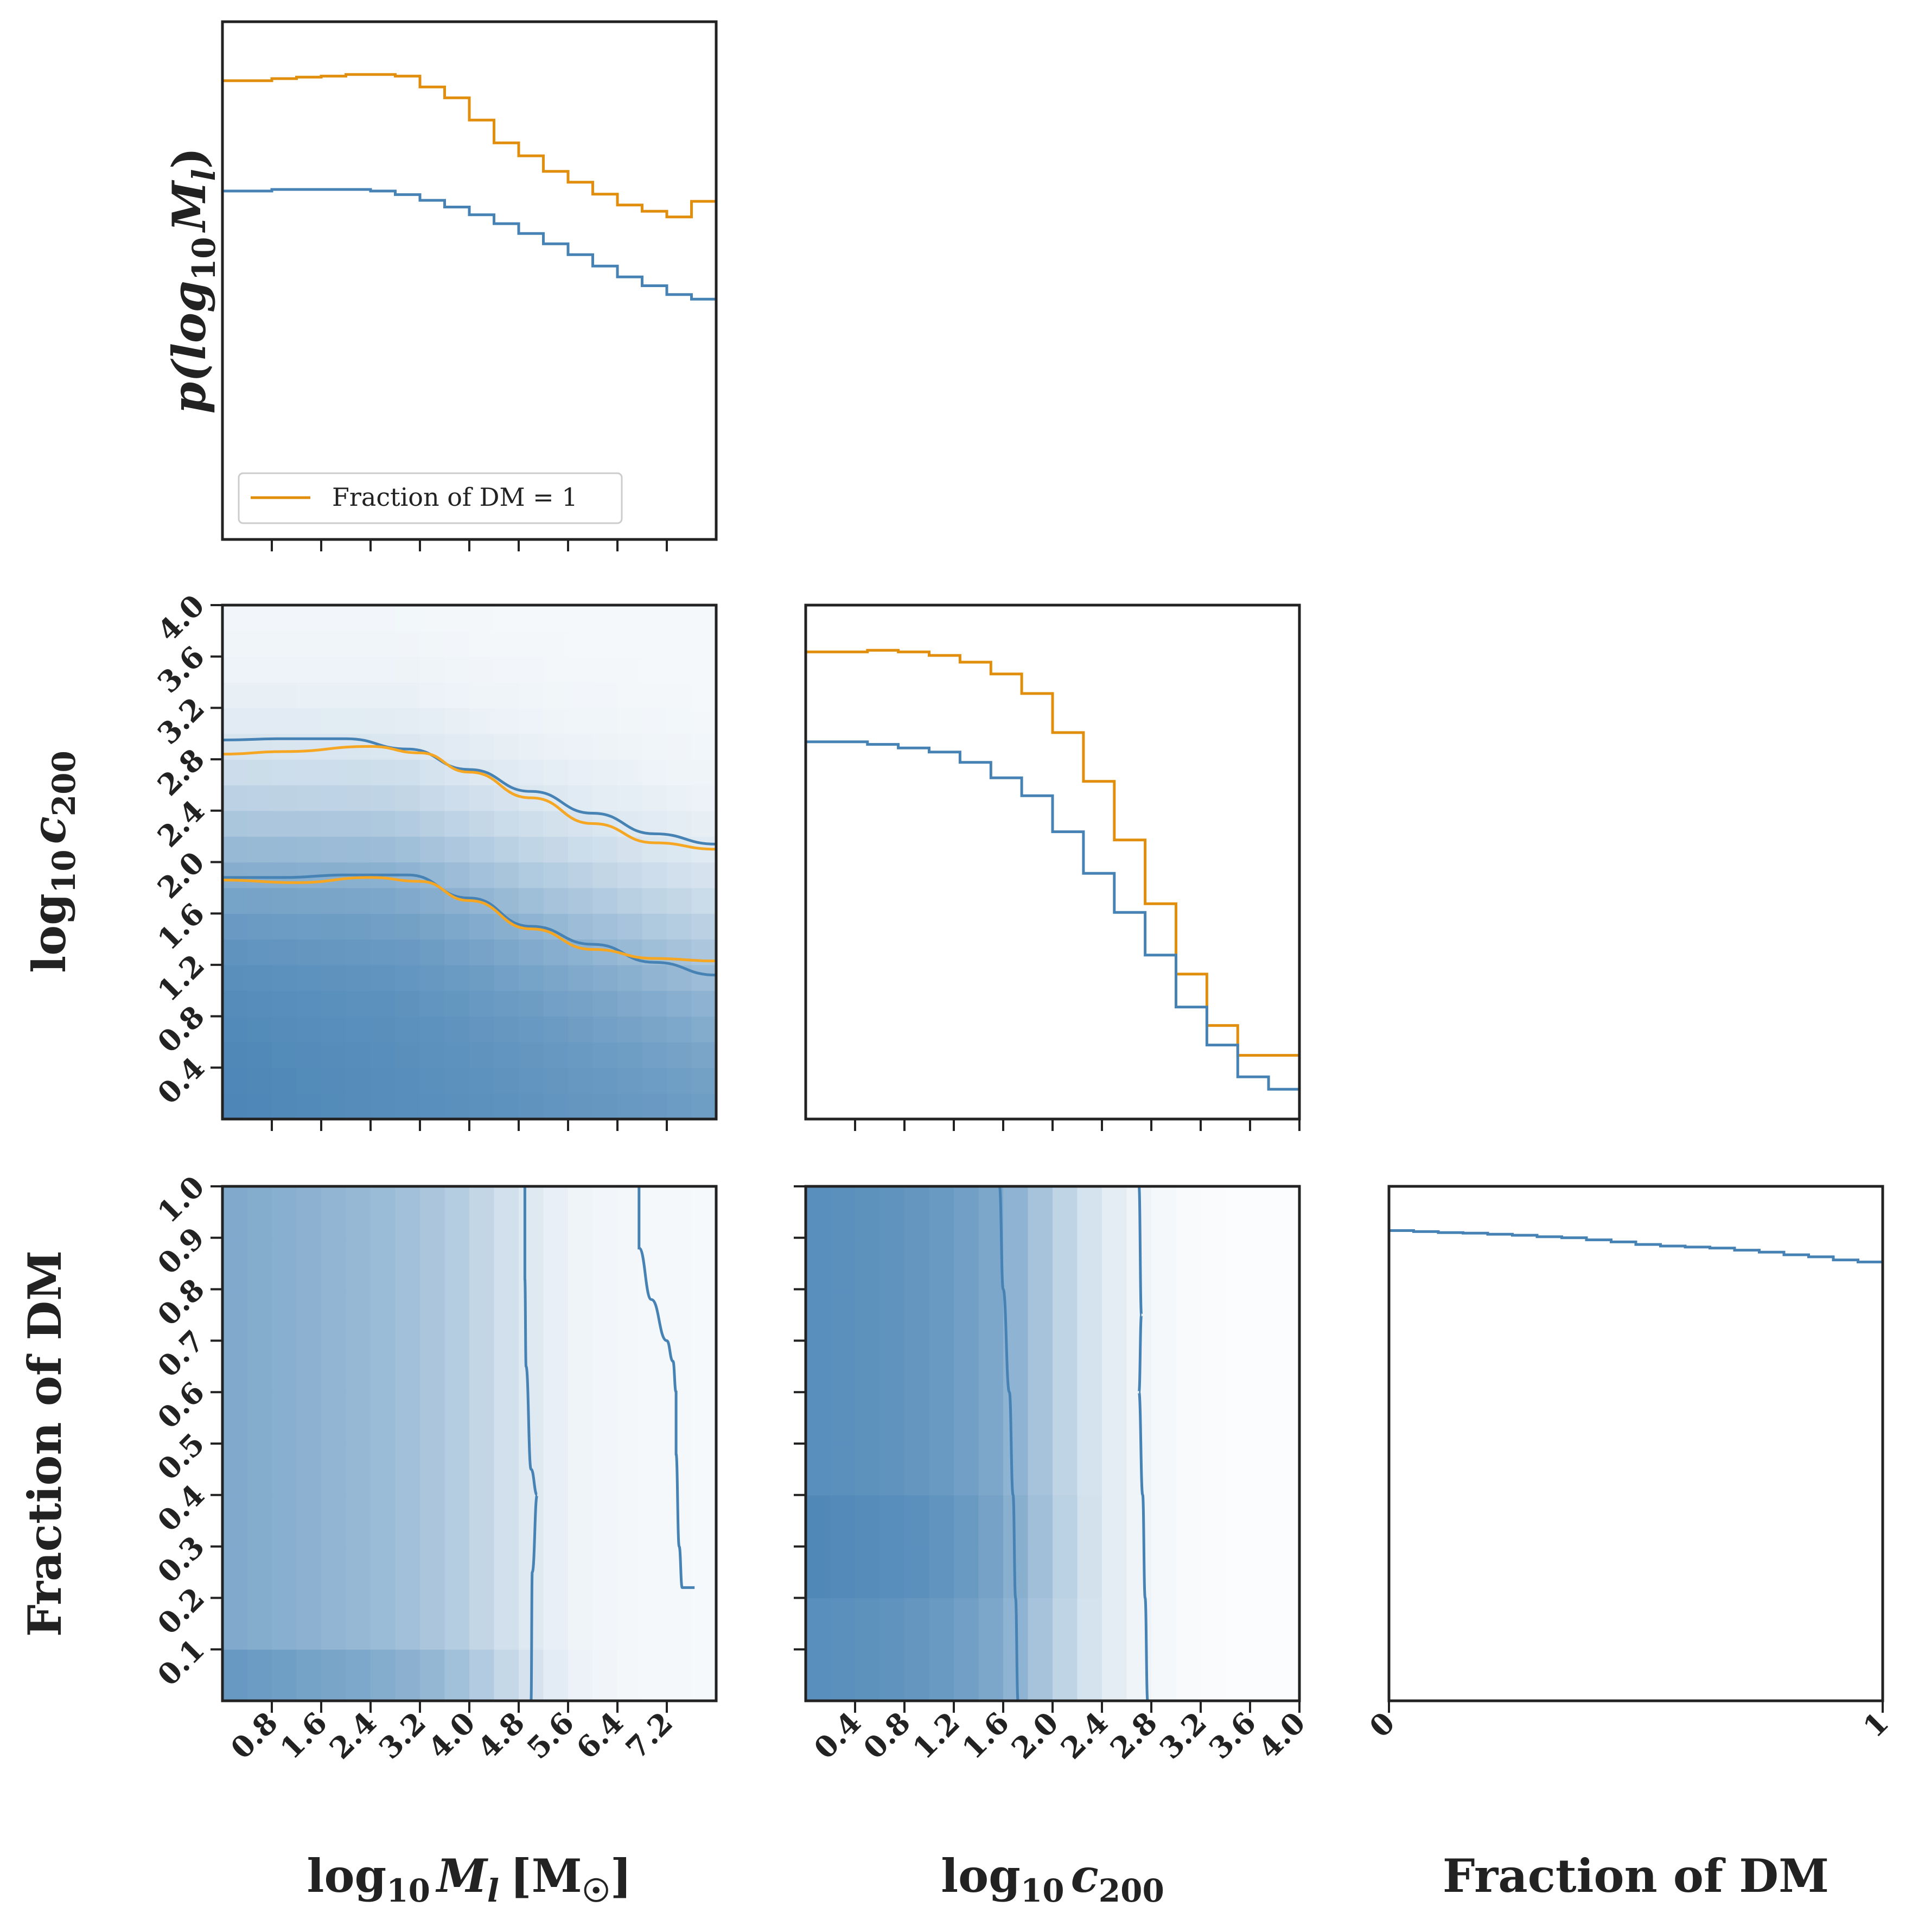 The height and width of the screenshot is (1932, 1925). What do you see at coordinates (837, 1735) in the screenshot?
I see `x-tick-label: 0.4` at bounding box center [837, 1735].